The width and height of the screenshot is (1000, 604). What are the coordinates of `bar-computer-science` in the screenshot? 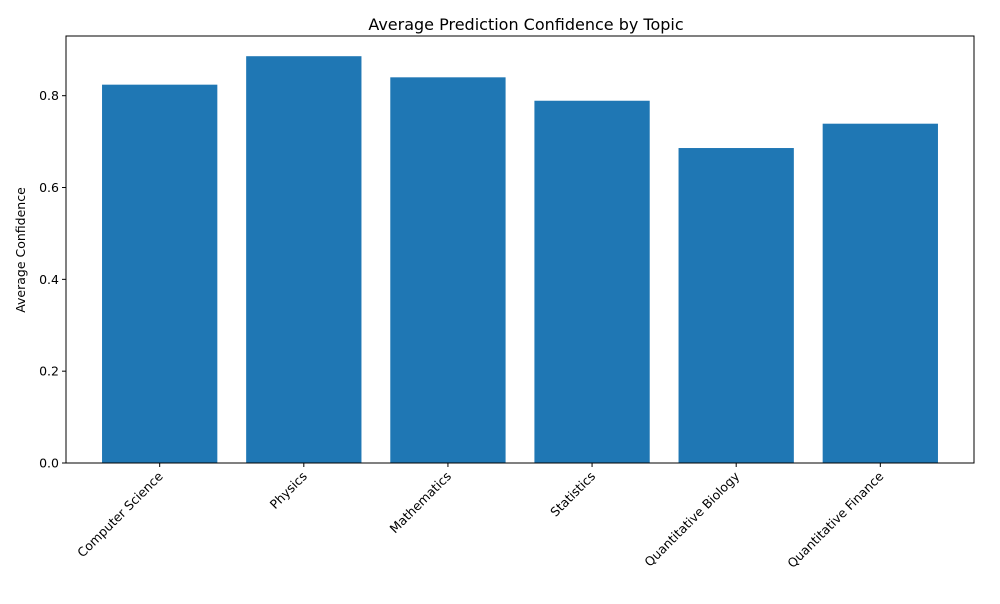 It's located at (160, 273).